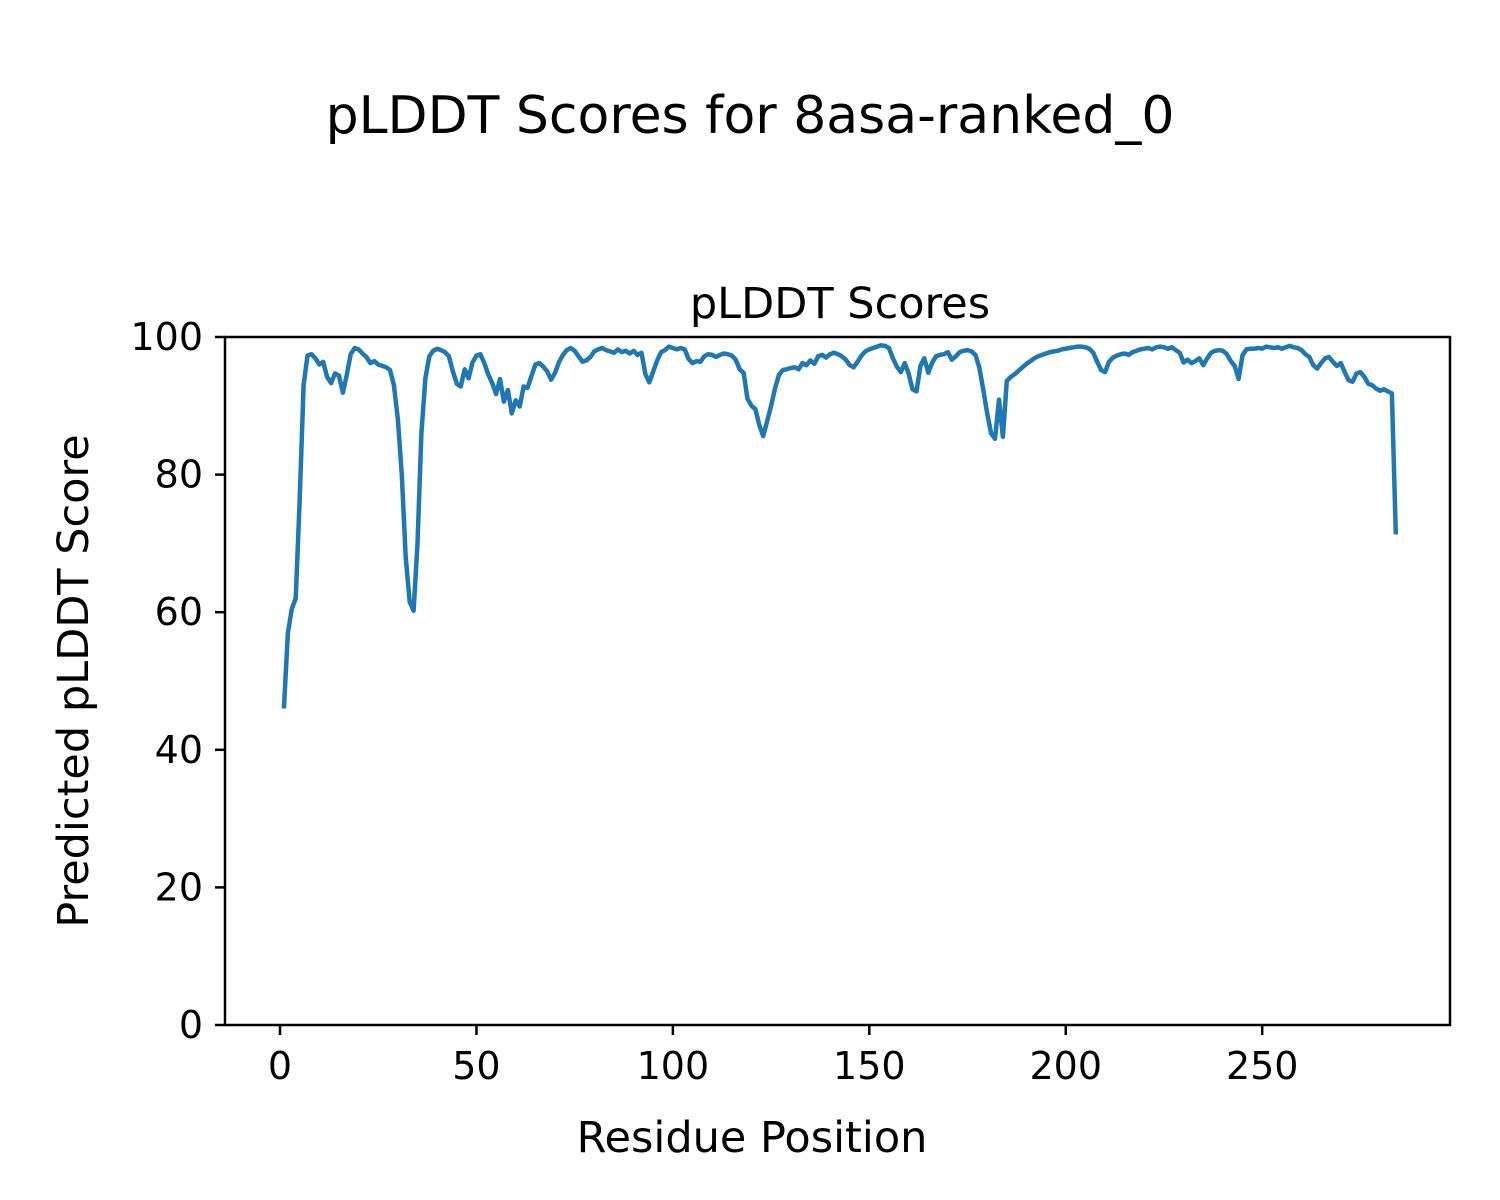 This screenshot has width=1500, height=1200. What do you see at coordinates (179, 475) in the screenshot?
I see `y-tick-label: 80` at bounding box center [179, 475].